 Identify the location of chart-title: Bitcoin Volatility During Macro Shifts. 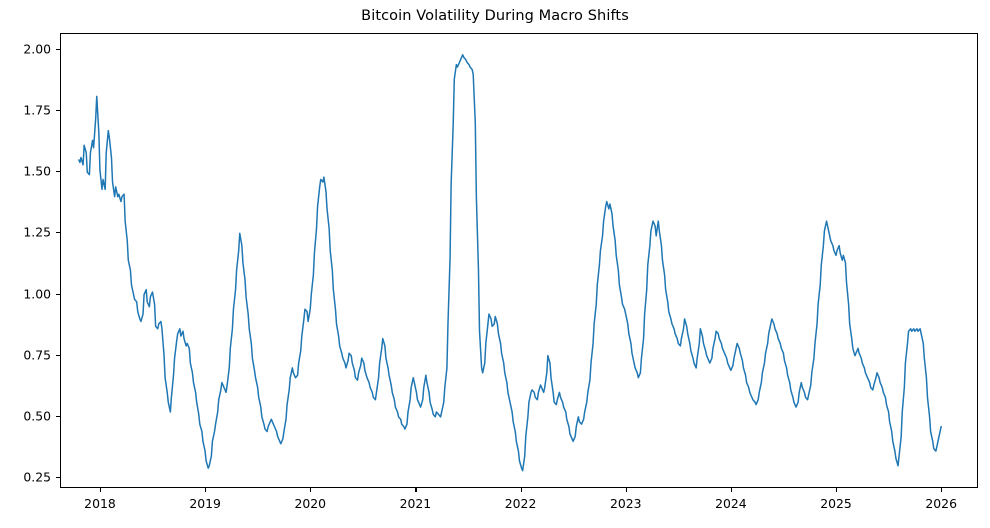
(495, 16).